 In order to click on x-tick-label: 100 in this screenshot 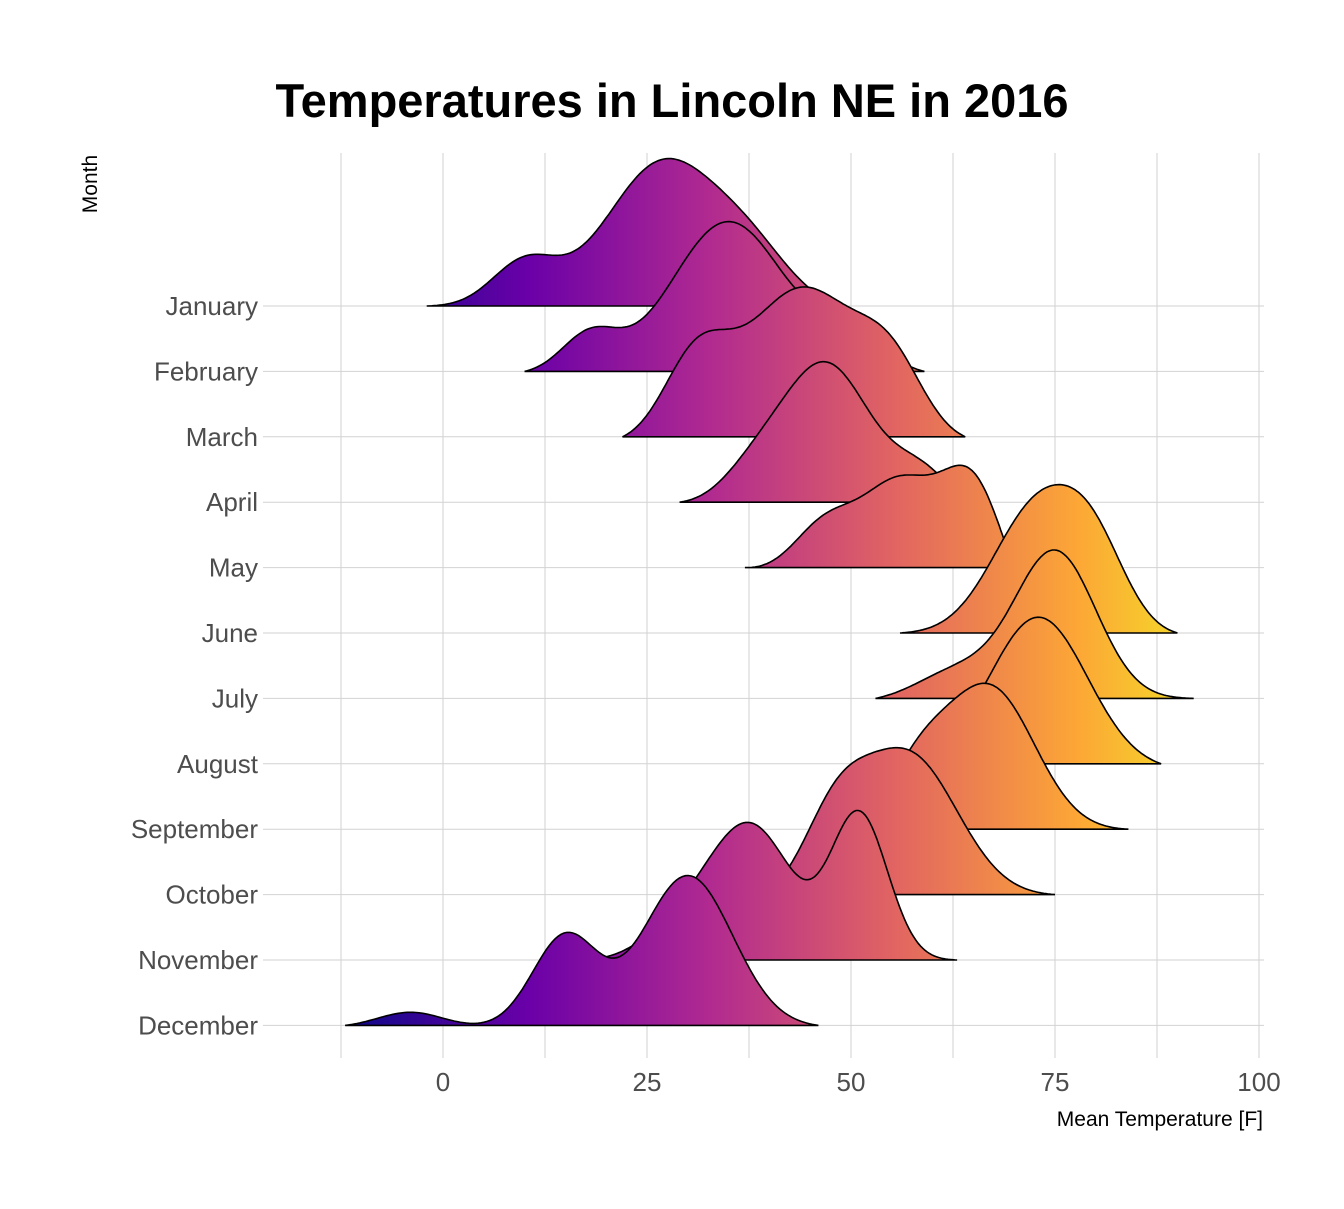, I will do `click(1258, 1082)`.